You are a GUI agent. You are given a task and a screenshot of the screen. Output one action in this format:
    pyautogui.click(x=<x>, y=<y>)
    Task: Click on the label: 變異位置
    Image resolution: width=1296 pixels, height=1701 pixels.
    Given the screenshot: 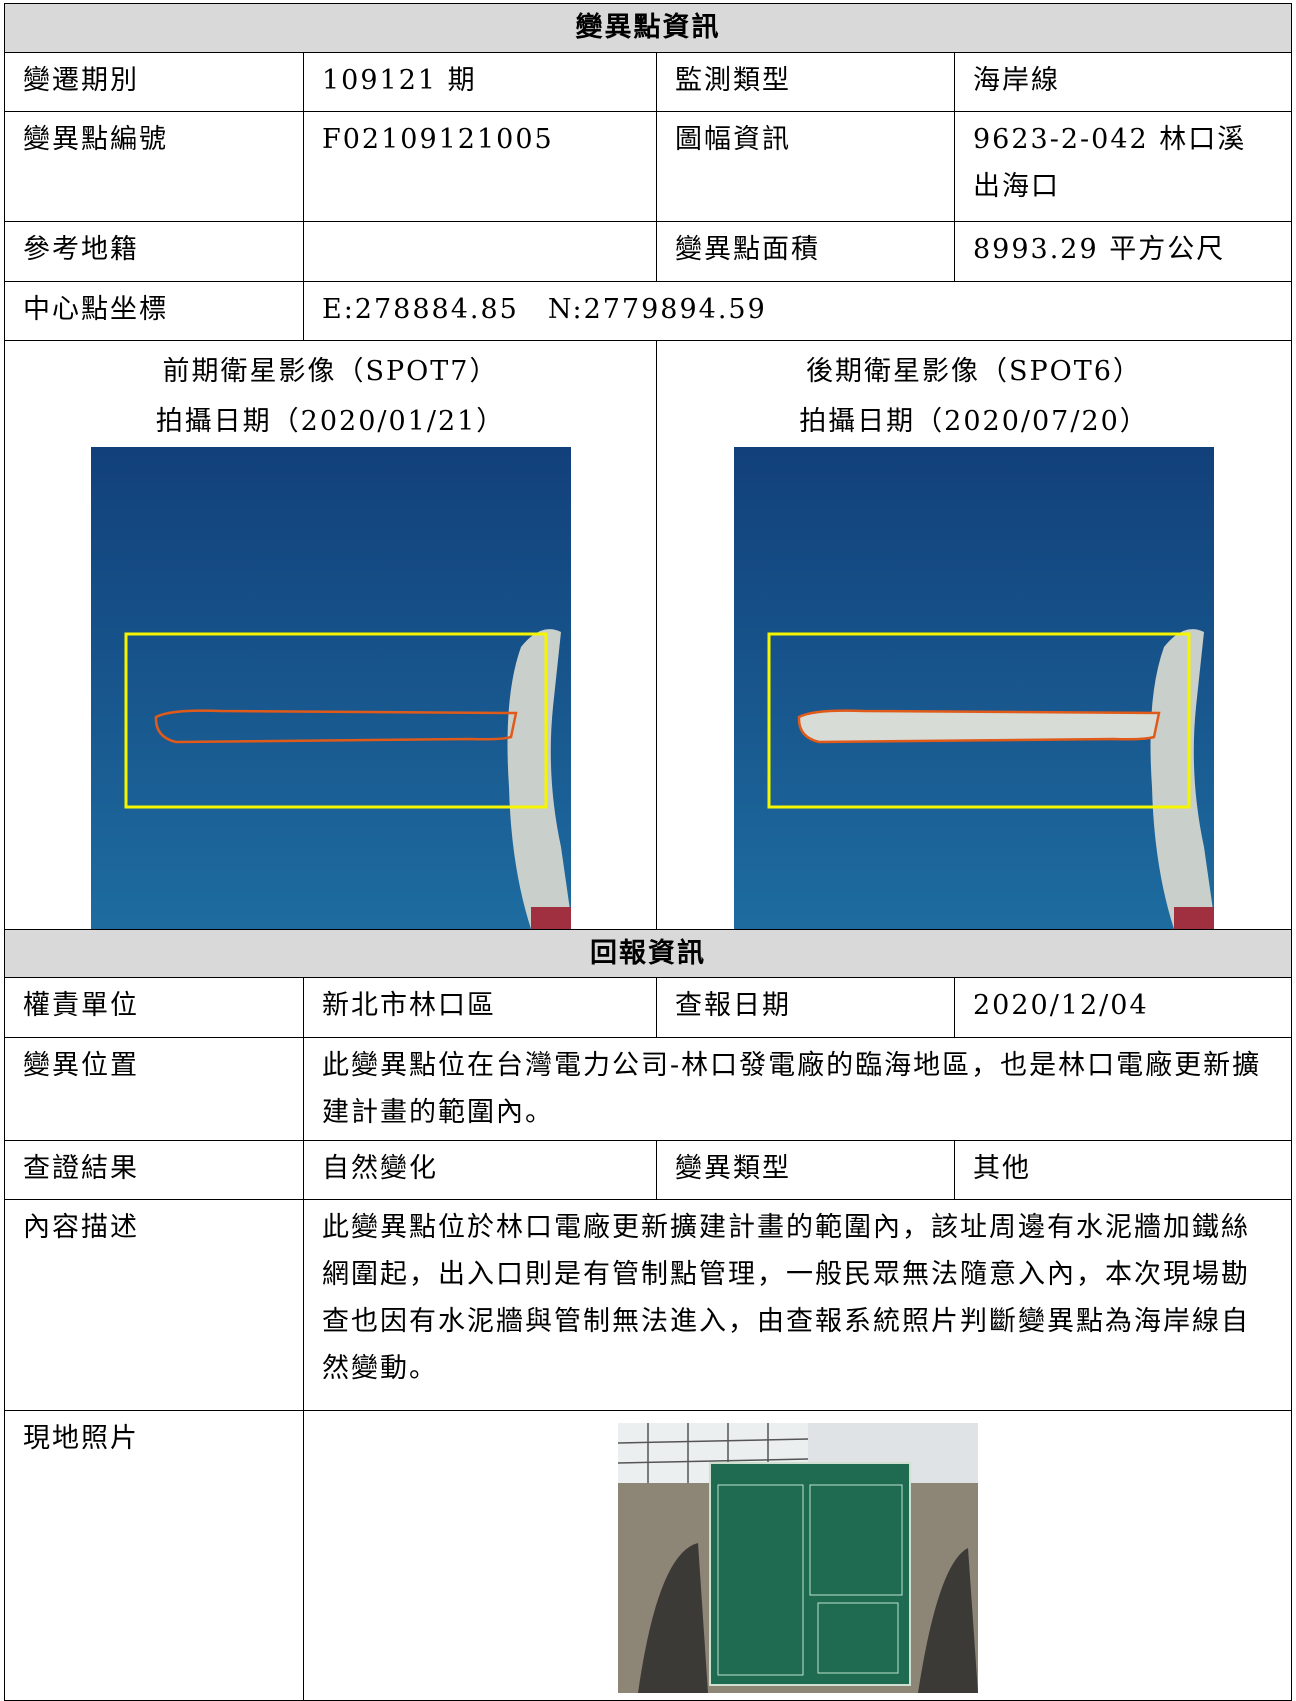 What is the action you would take?
    pyautogui.click(x=154, y=1089)
    